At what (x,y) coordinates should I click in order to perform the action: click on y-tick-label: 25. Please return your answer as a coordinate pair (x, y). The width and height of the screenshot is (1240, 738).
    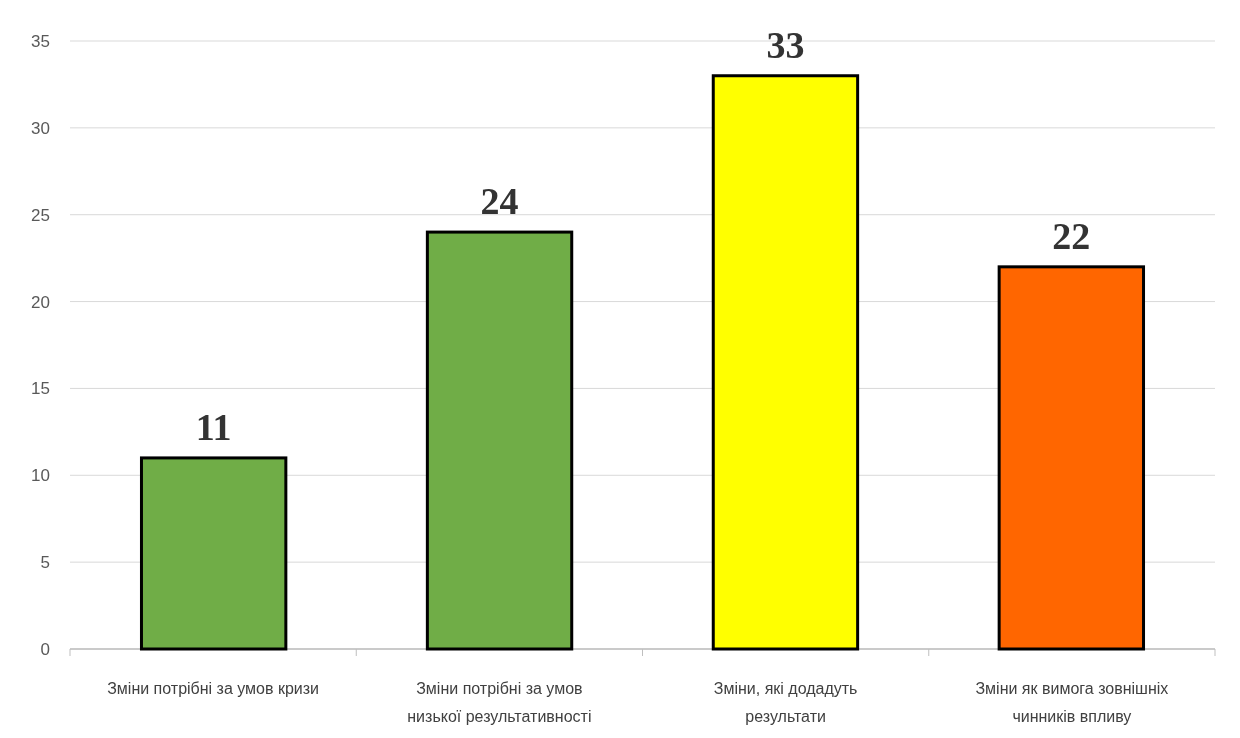
    Looking at the image, I should click on (40, 215).